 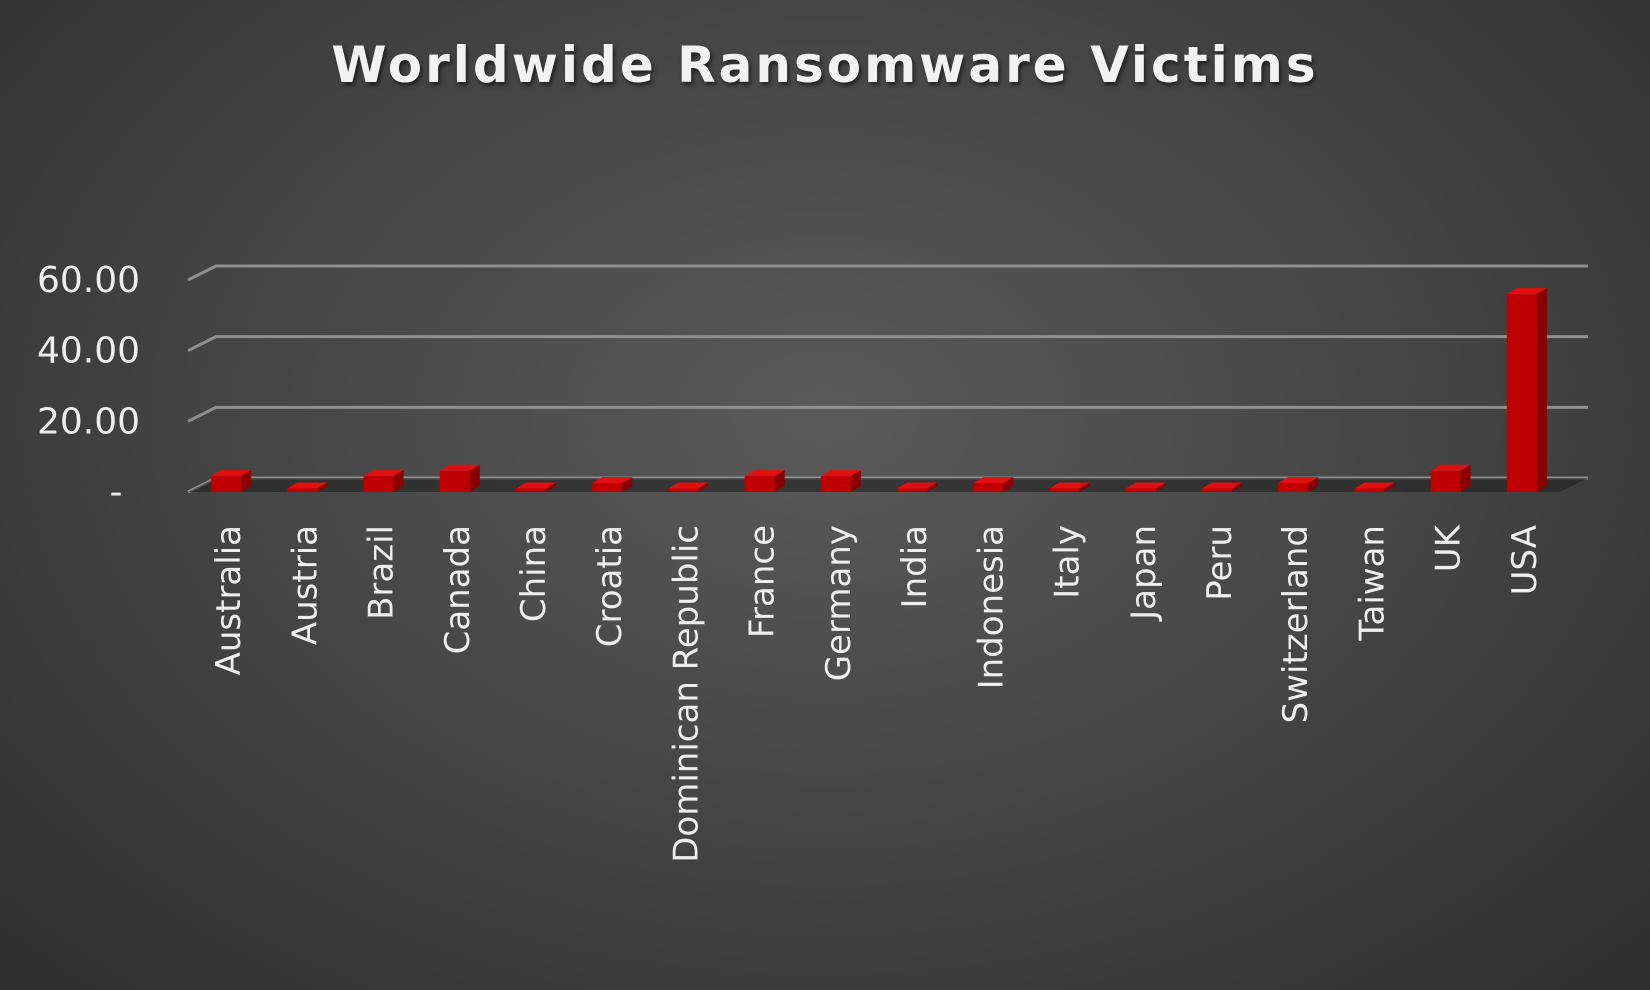 What do you see at coordinates (382, 572) in the screenshot?
I see `x-tick-label: Brazil` at bounding box center [382, 572].